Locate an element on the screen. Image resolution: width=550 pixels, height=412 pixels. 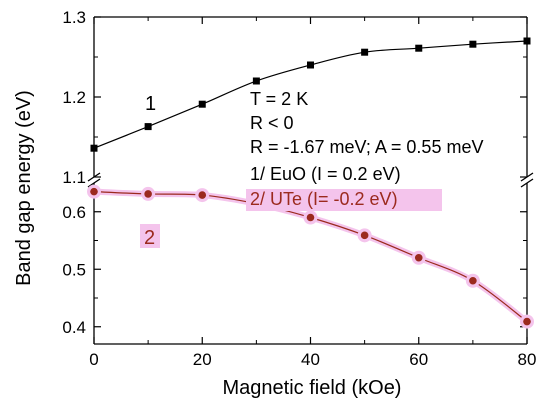
x-tick-label-0: 0 is located at coordinates (93, 359).